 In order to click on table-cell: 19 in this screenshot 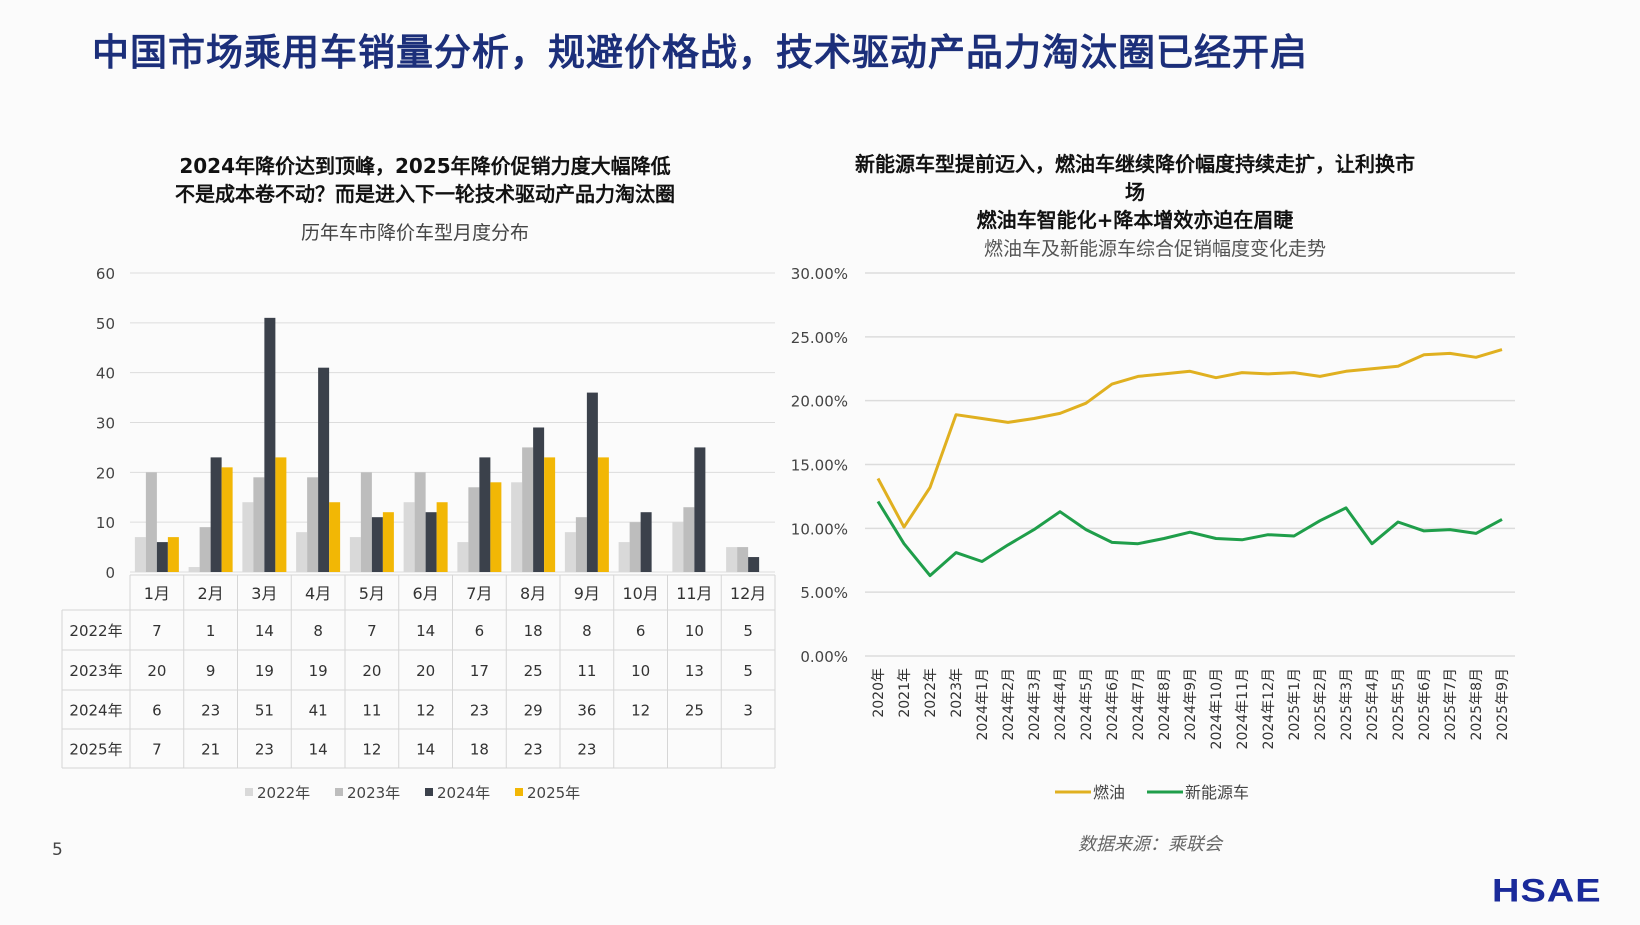, I will do `click(264, 671)`.